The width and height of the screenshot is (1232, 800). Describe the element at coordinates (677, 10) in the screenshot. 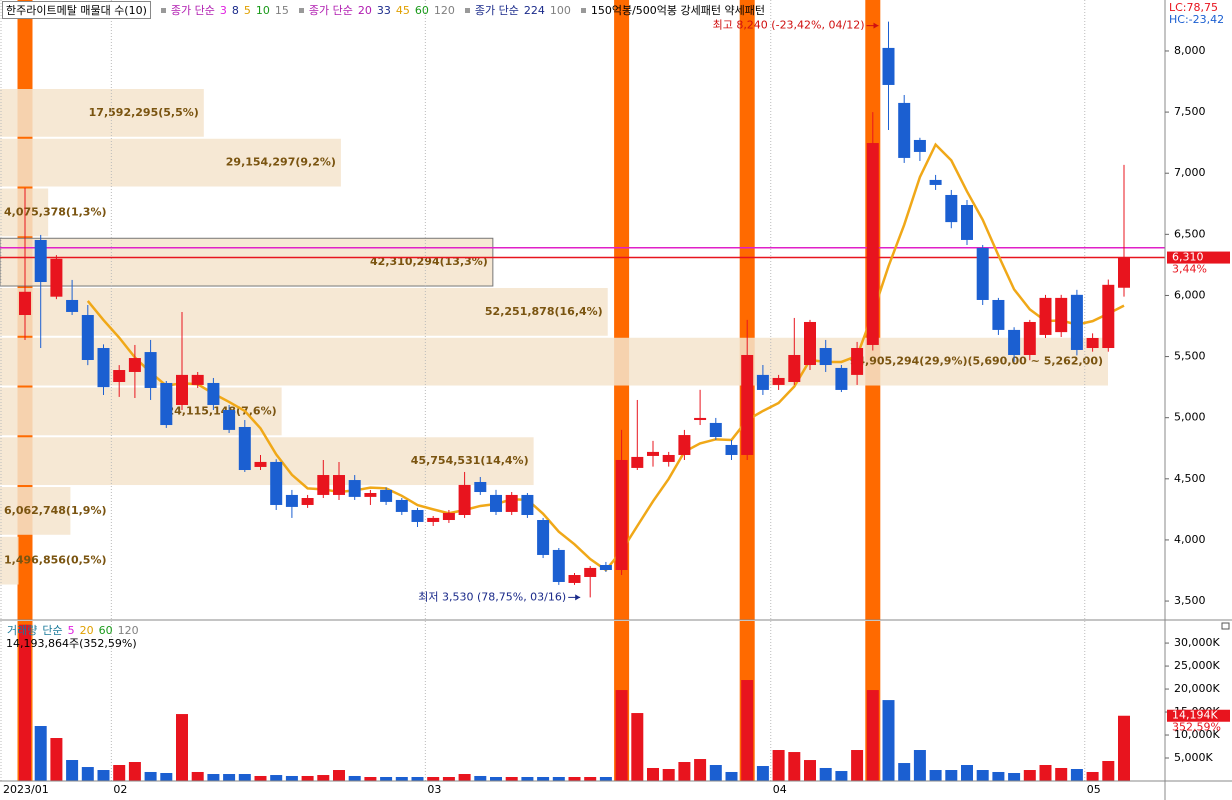

I see `legend-item: 150억봉/500억봉 강세패턴 약세패턴` at that location.